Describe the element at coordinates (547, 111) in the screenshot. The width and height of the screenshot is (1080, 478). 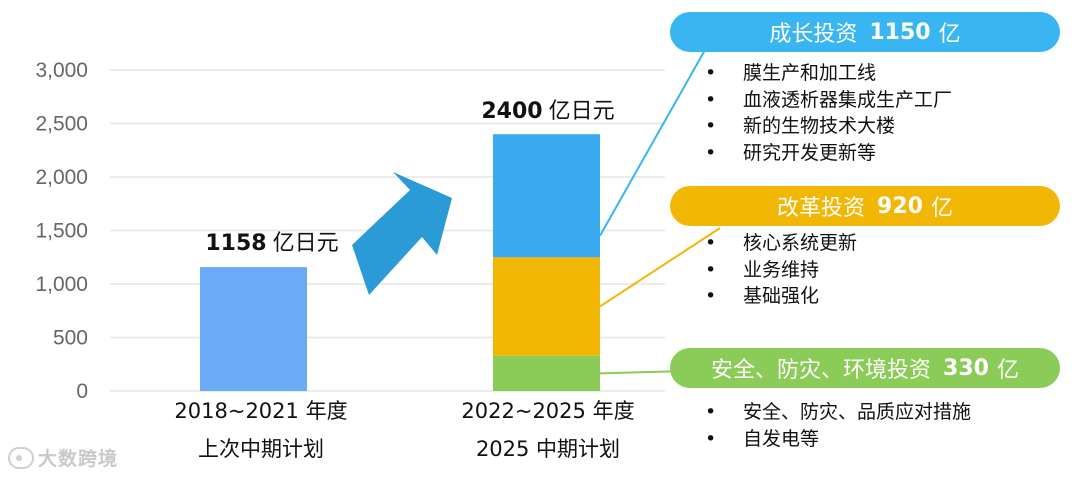
I see `total-label-2: 2400 亿日元` at that location.